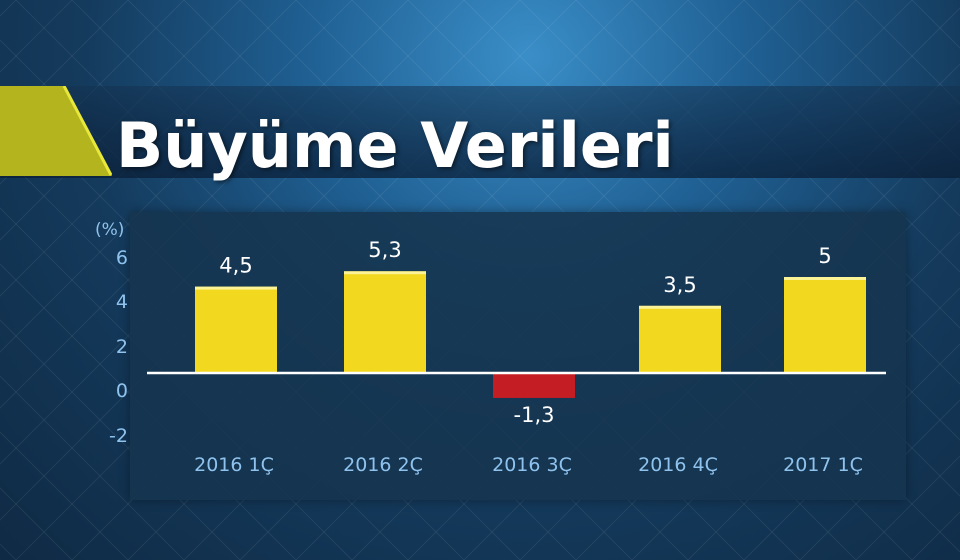 The width and height of the screenshot is (960, 560). Describe the element at coordinates (823, 465) in the screenshot. I see `x-tick-label: 2017 1Ç` at that location.